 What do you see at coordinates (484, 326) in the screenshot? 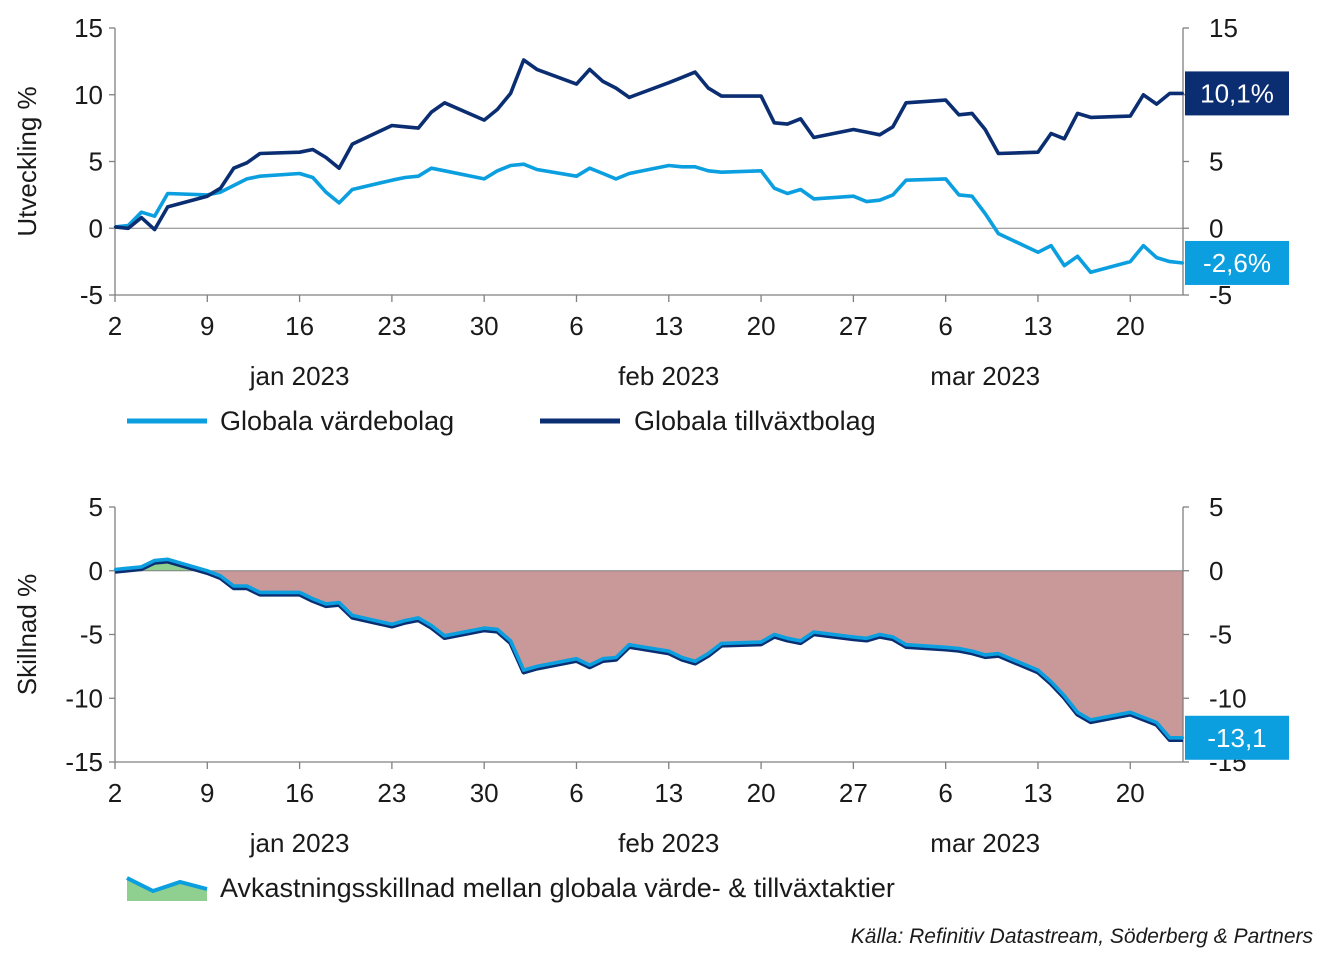
I see `x-tick-label: 30` at bounding box center [484, 326].